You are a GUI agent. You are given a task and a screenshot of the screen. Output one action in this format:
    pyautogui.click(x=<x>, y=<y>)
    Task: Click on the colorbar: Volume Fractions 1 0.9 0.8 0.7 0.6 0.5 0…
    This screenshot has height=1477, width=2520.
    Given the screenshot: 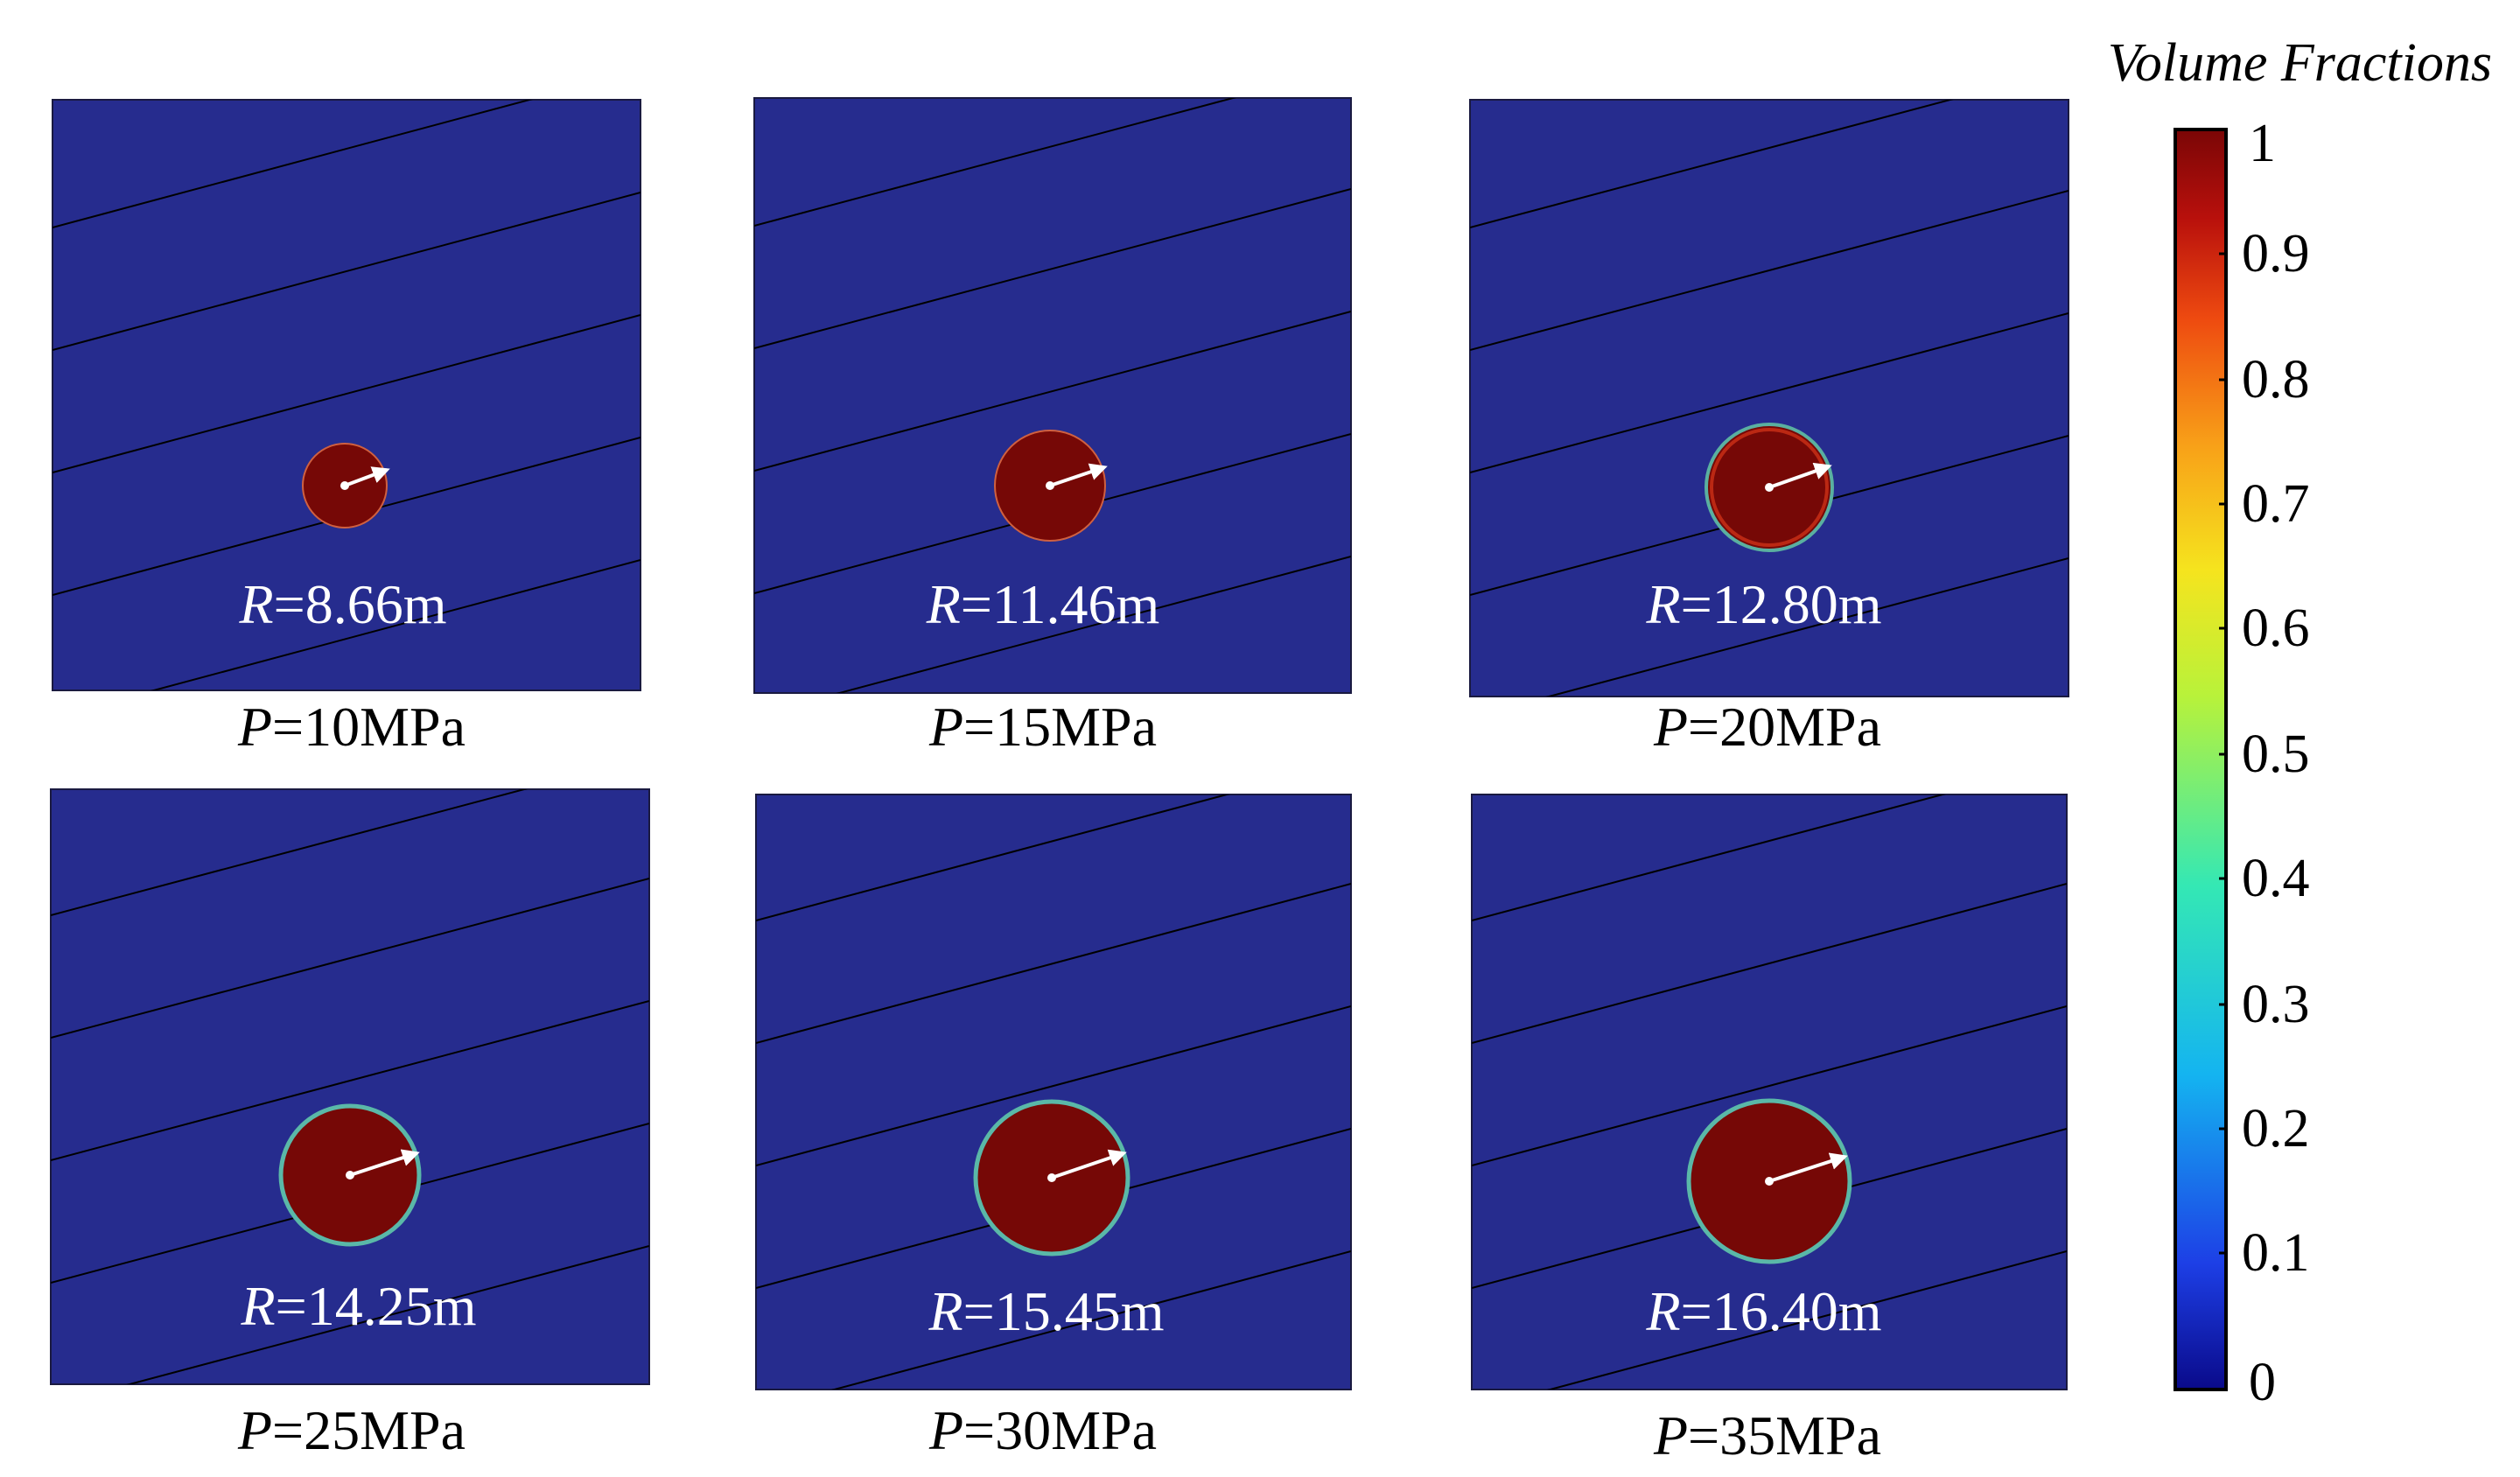 What is the action you would take?
    pyautogui.click(x=2300, y=722)
    